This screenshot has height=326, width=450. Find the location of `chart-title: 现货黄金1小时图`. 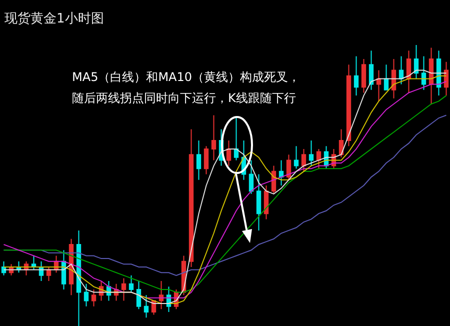

chart-title: 现货黄金1小时图 is located at coordinates (54, 18).